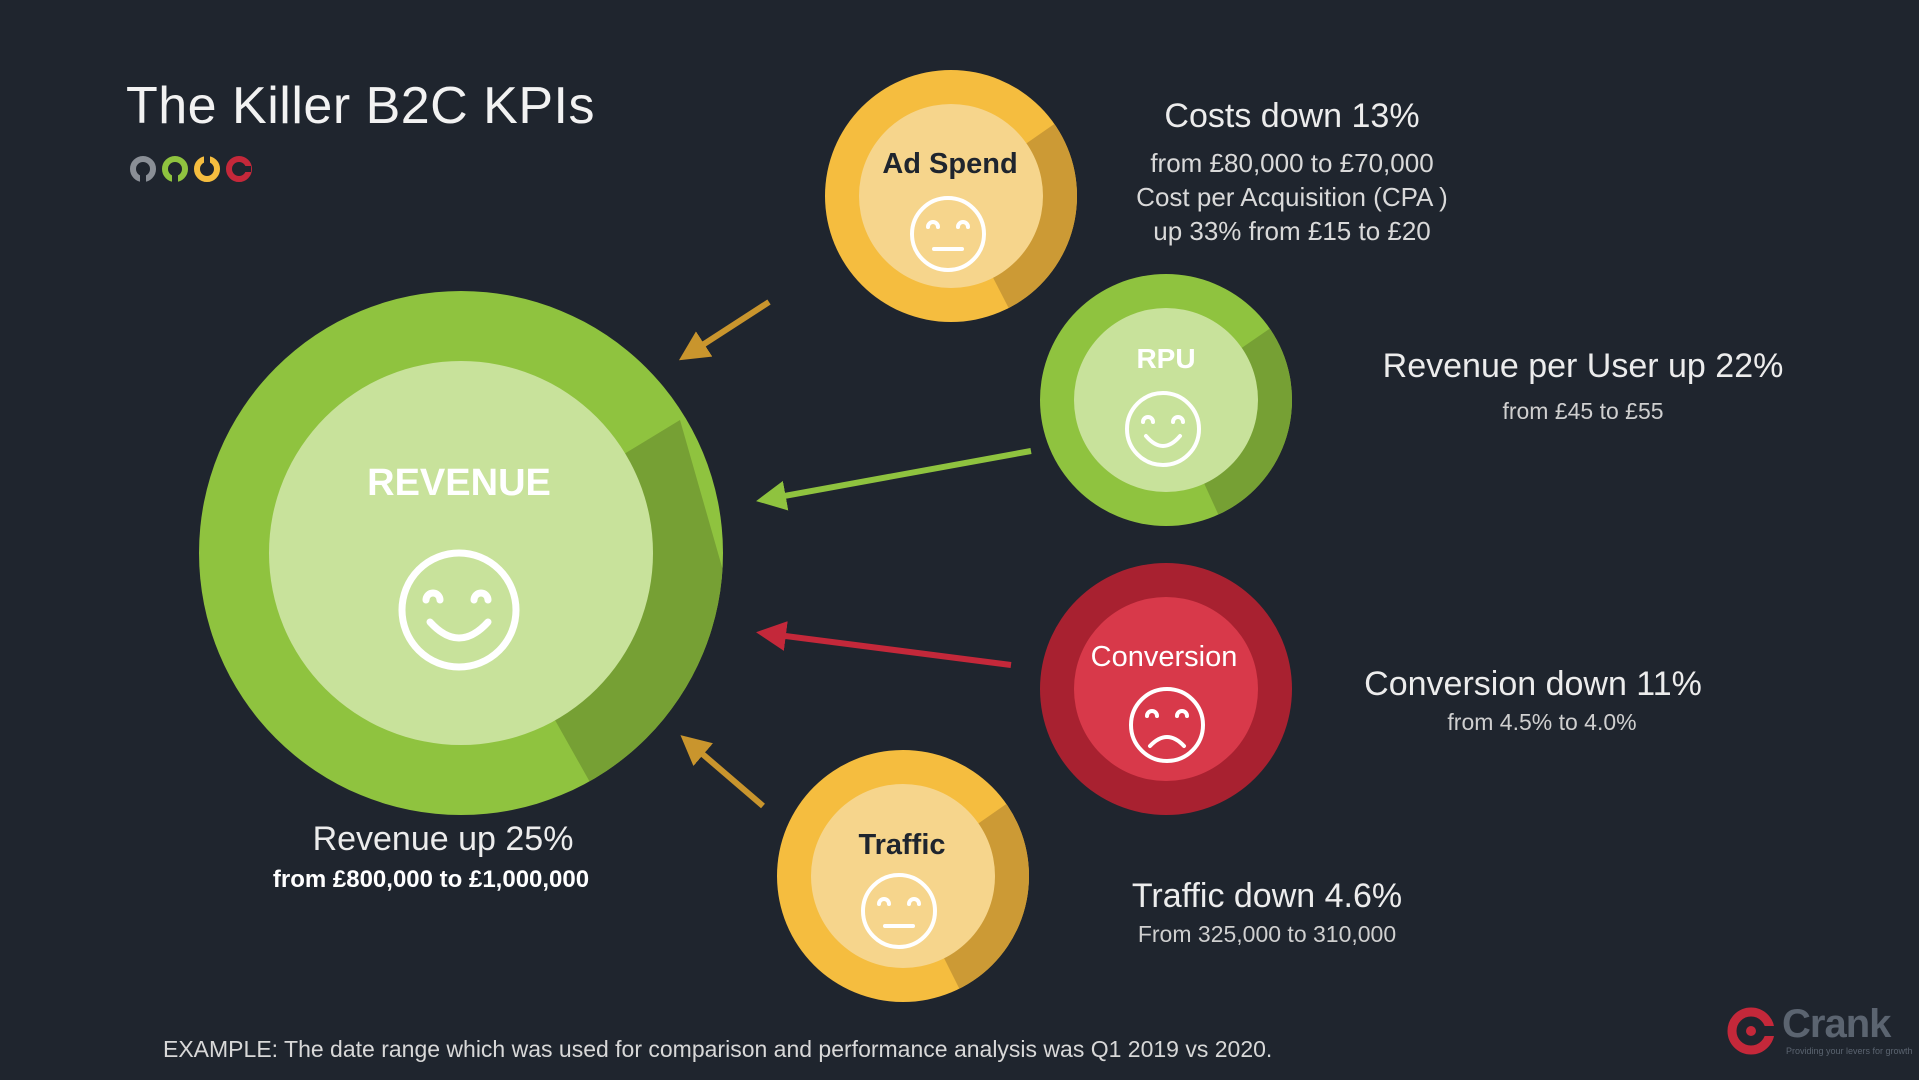 The height and width of the screenshot is (1080, 1919). I want to click on ad-spend-detail-1: from £80,000 to £70,000, so click(1292, 163).